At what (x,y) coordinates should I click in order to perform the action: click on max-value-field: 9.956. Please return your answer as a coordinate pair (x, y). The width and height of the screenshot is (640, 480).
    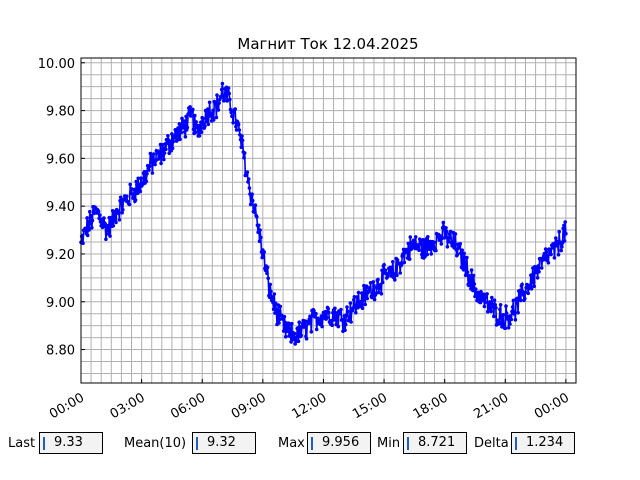
    Looking at the image, I should click on (339, 443).